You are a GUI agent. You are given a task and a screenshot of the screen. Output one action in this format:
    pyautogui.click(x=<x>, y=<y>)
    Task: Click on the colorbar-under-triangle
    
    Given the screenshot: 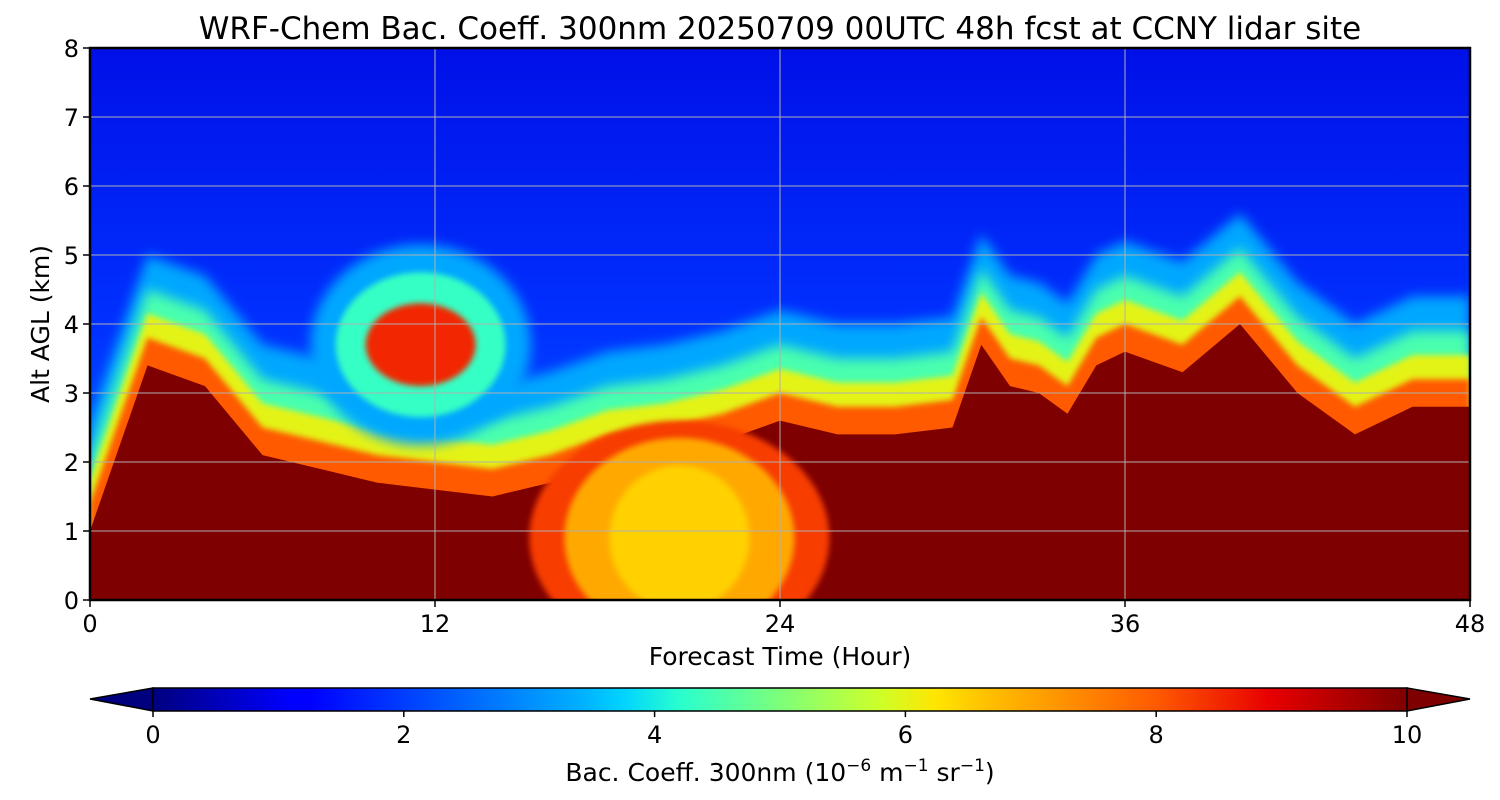 What is the action you would take?
    pyautogui.click(x=121, y=699)
    